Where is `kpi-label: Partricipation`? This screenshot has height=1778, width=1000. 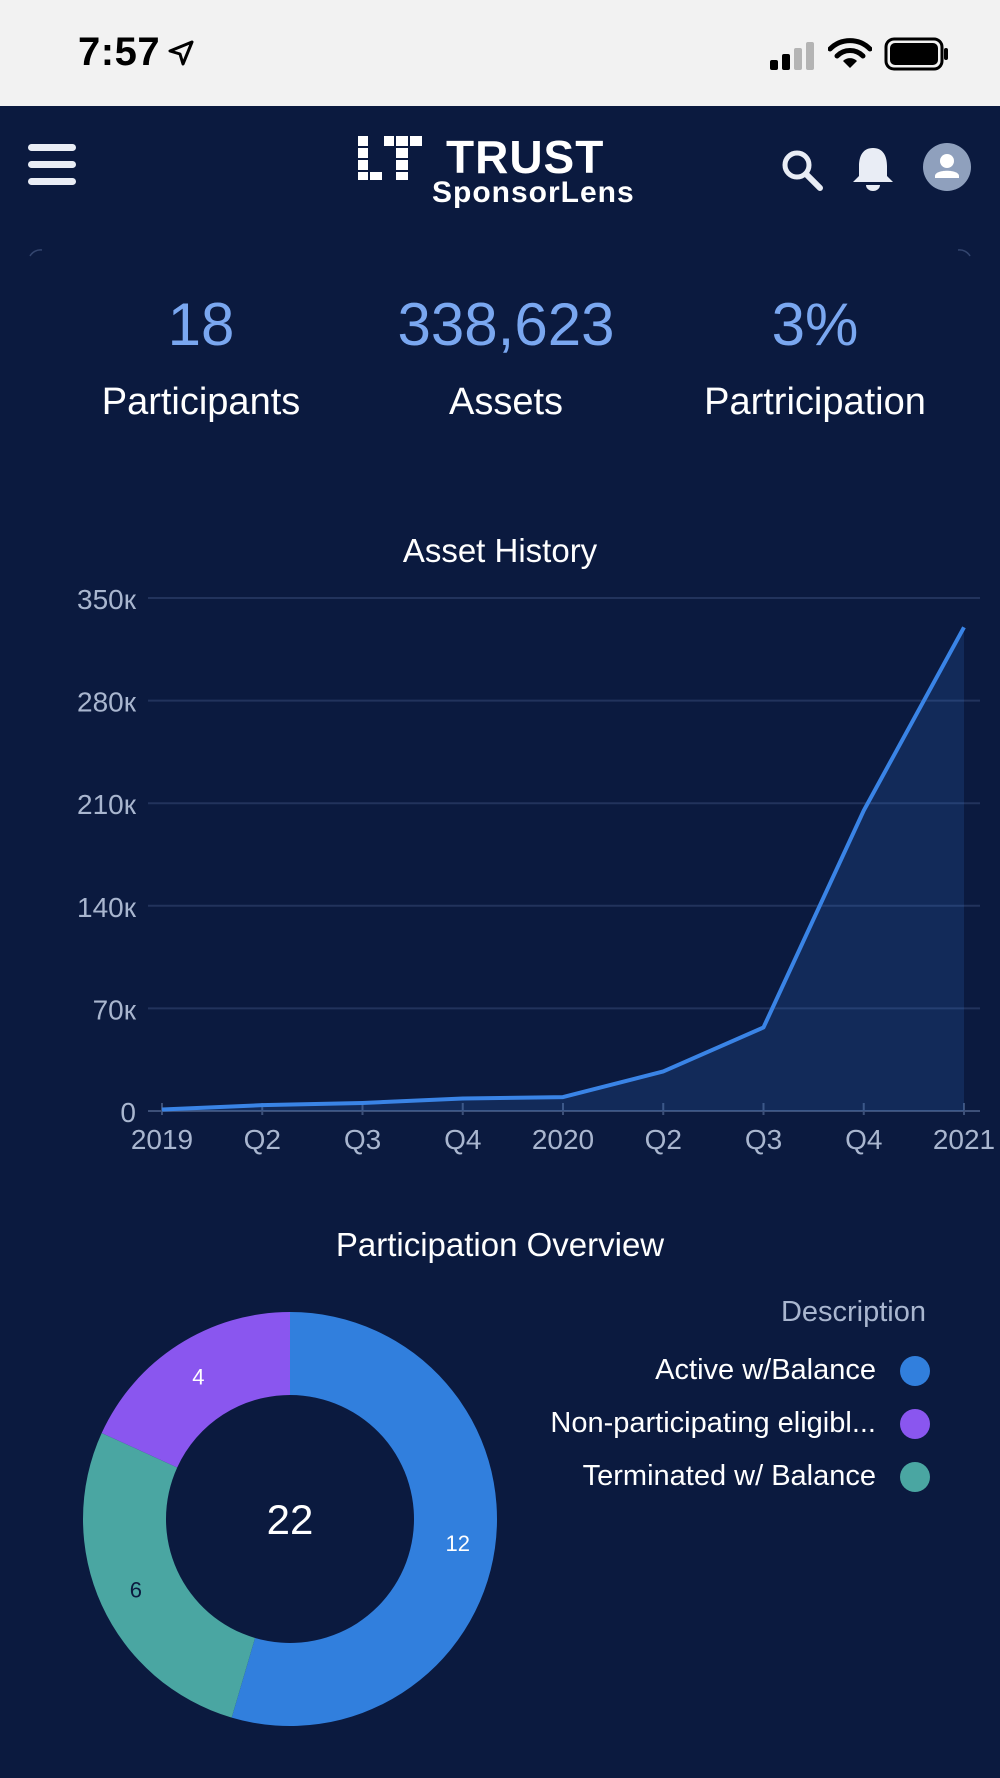 kpi-label: Partricipation is located at coordinates (815, 402).